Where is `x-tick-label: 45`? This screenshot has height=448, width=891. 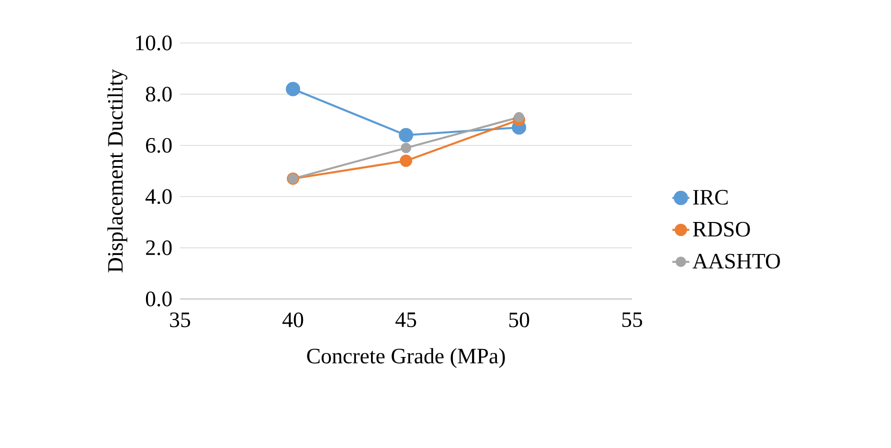
x-tick-label: 45 is located at coordinates (405, 320).